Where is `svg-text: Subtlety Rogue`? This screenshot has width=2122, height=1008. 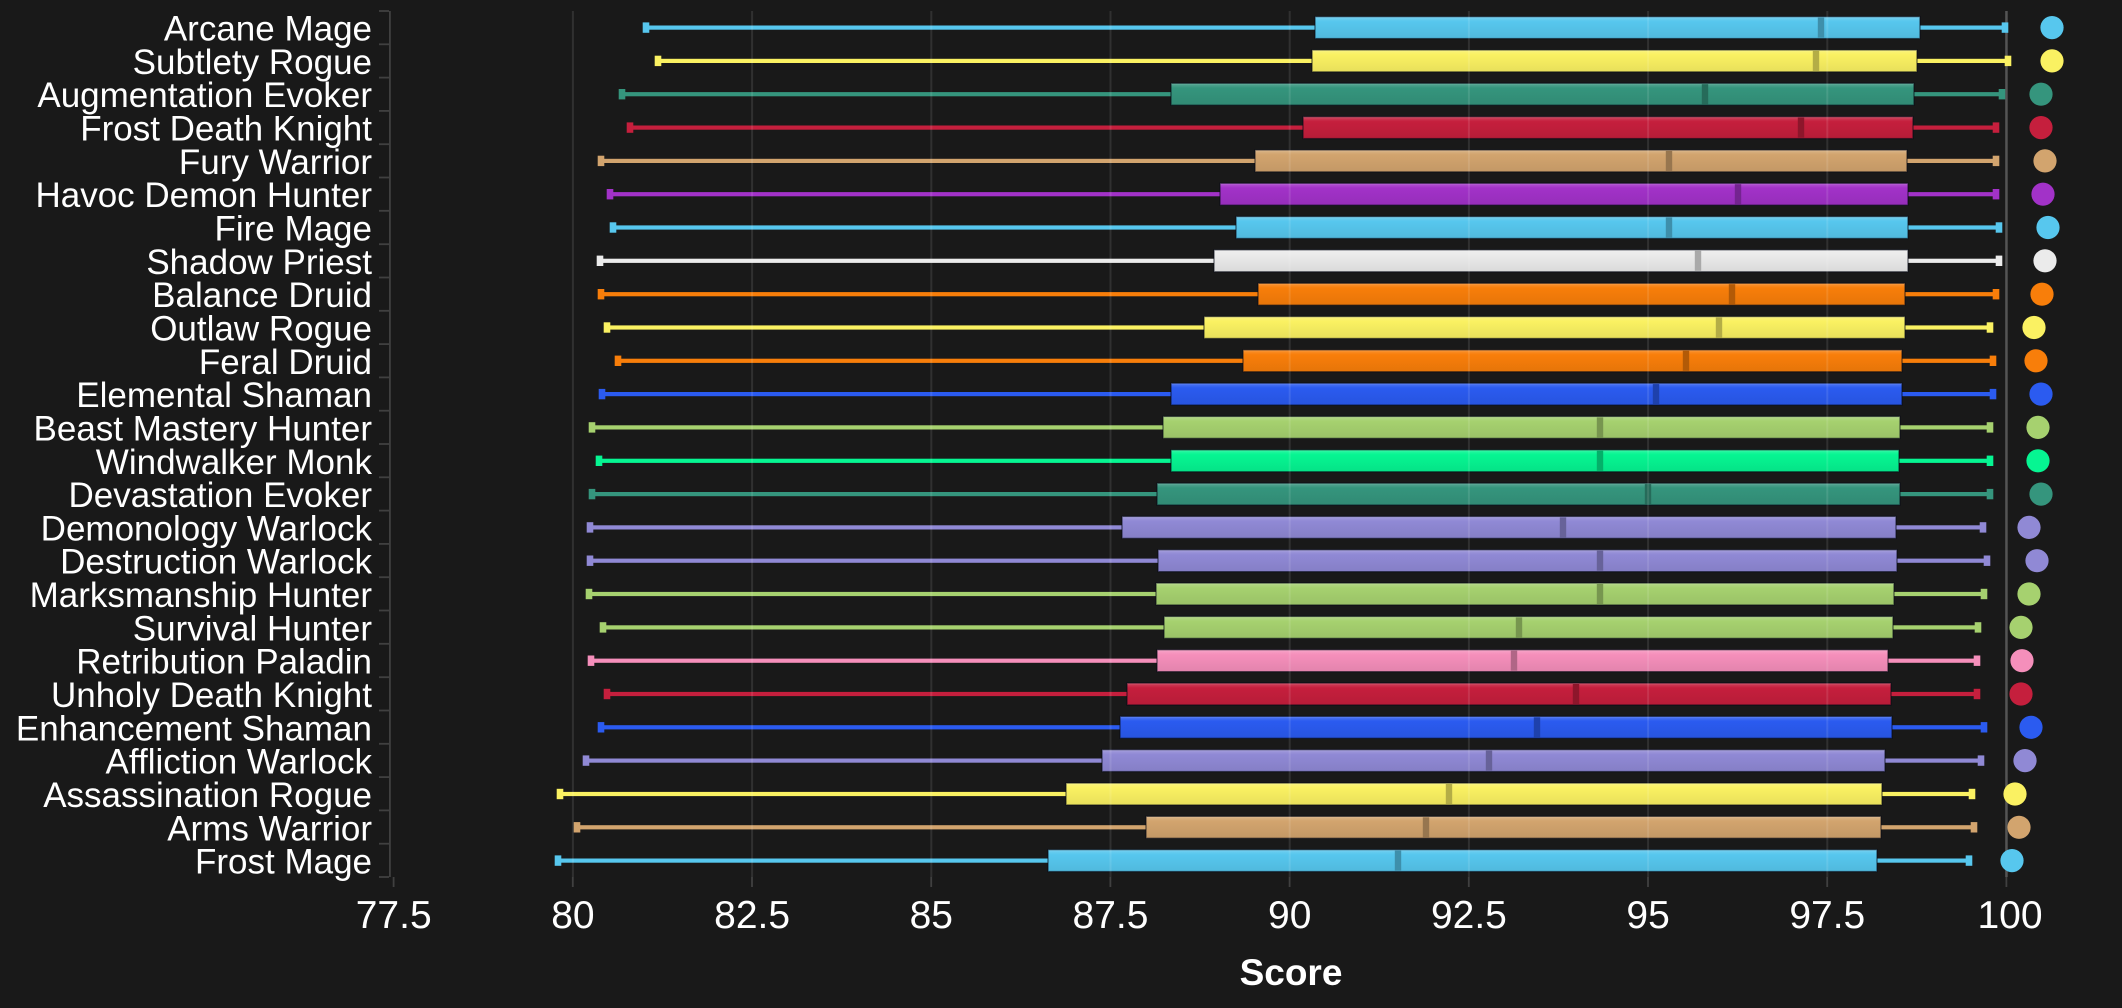
svg-text: Subtlety Rogue is located at coordinates (252, 62).